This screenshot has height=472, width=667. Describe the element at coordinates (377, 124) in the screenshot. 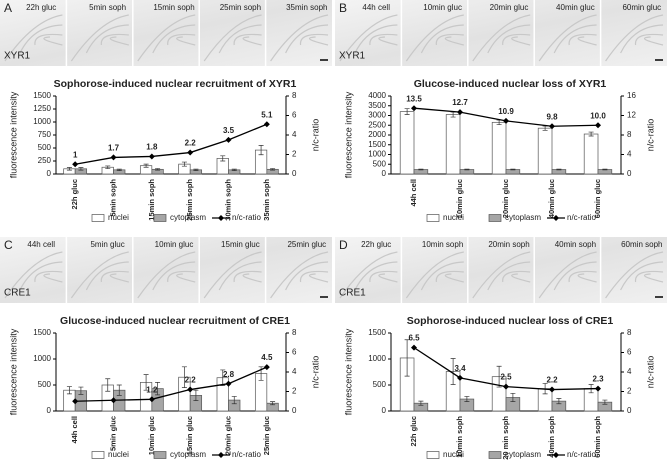

I see `y-tick-label: 2500` at that location.